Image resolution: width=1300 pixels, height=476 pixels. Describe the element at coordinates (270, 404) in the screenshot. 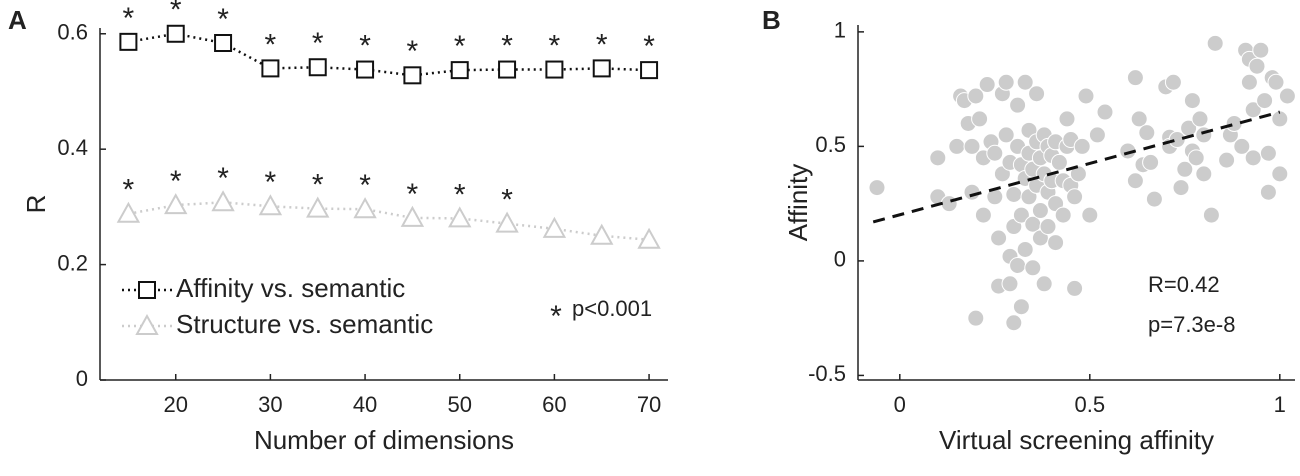

I see `x-tick-label: 30` at that location.